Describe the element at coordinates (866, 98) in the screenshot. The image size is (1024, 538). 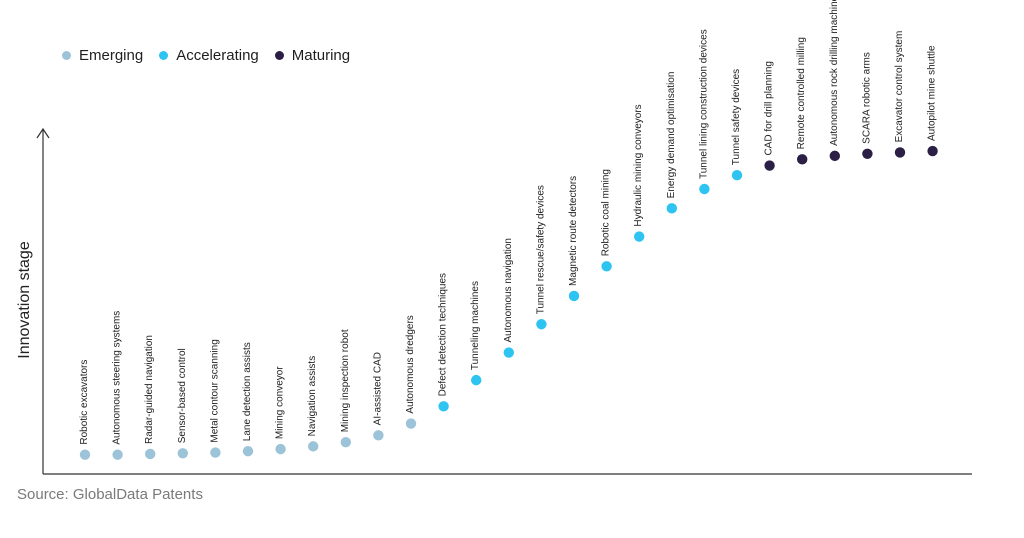
I see `point-label: SCARA robotic arms` at that location.